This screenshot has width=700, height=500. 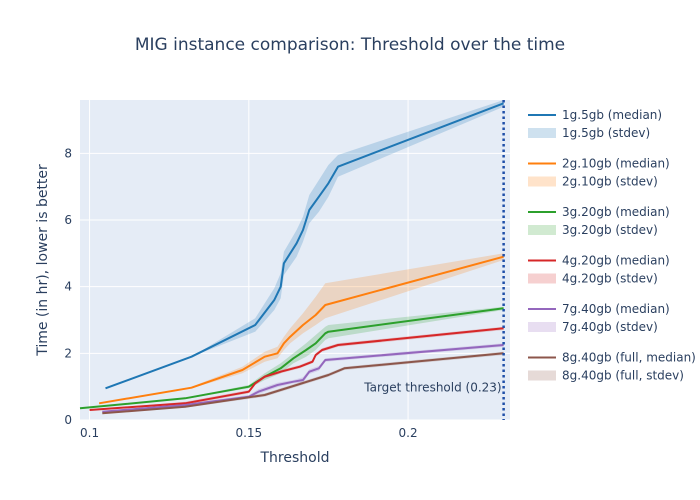 I want to click on y-tick-label: 8, so click(x=68, y=153).